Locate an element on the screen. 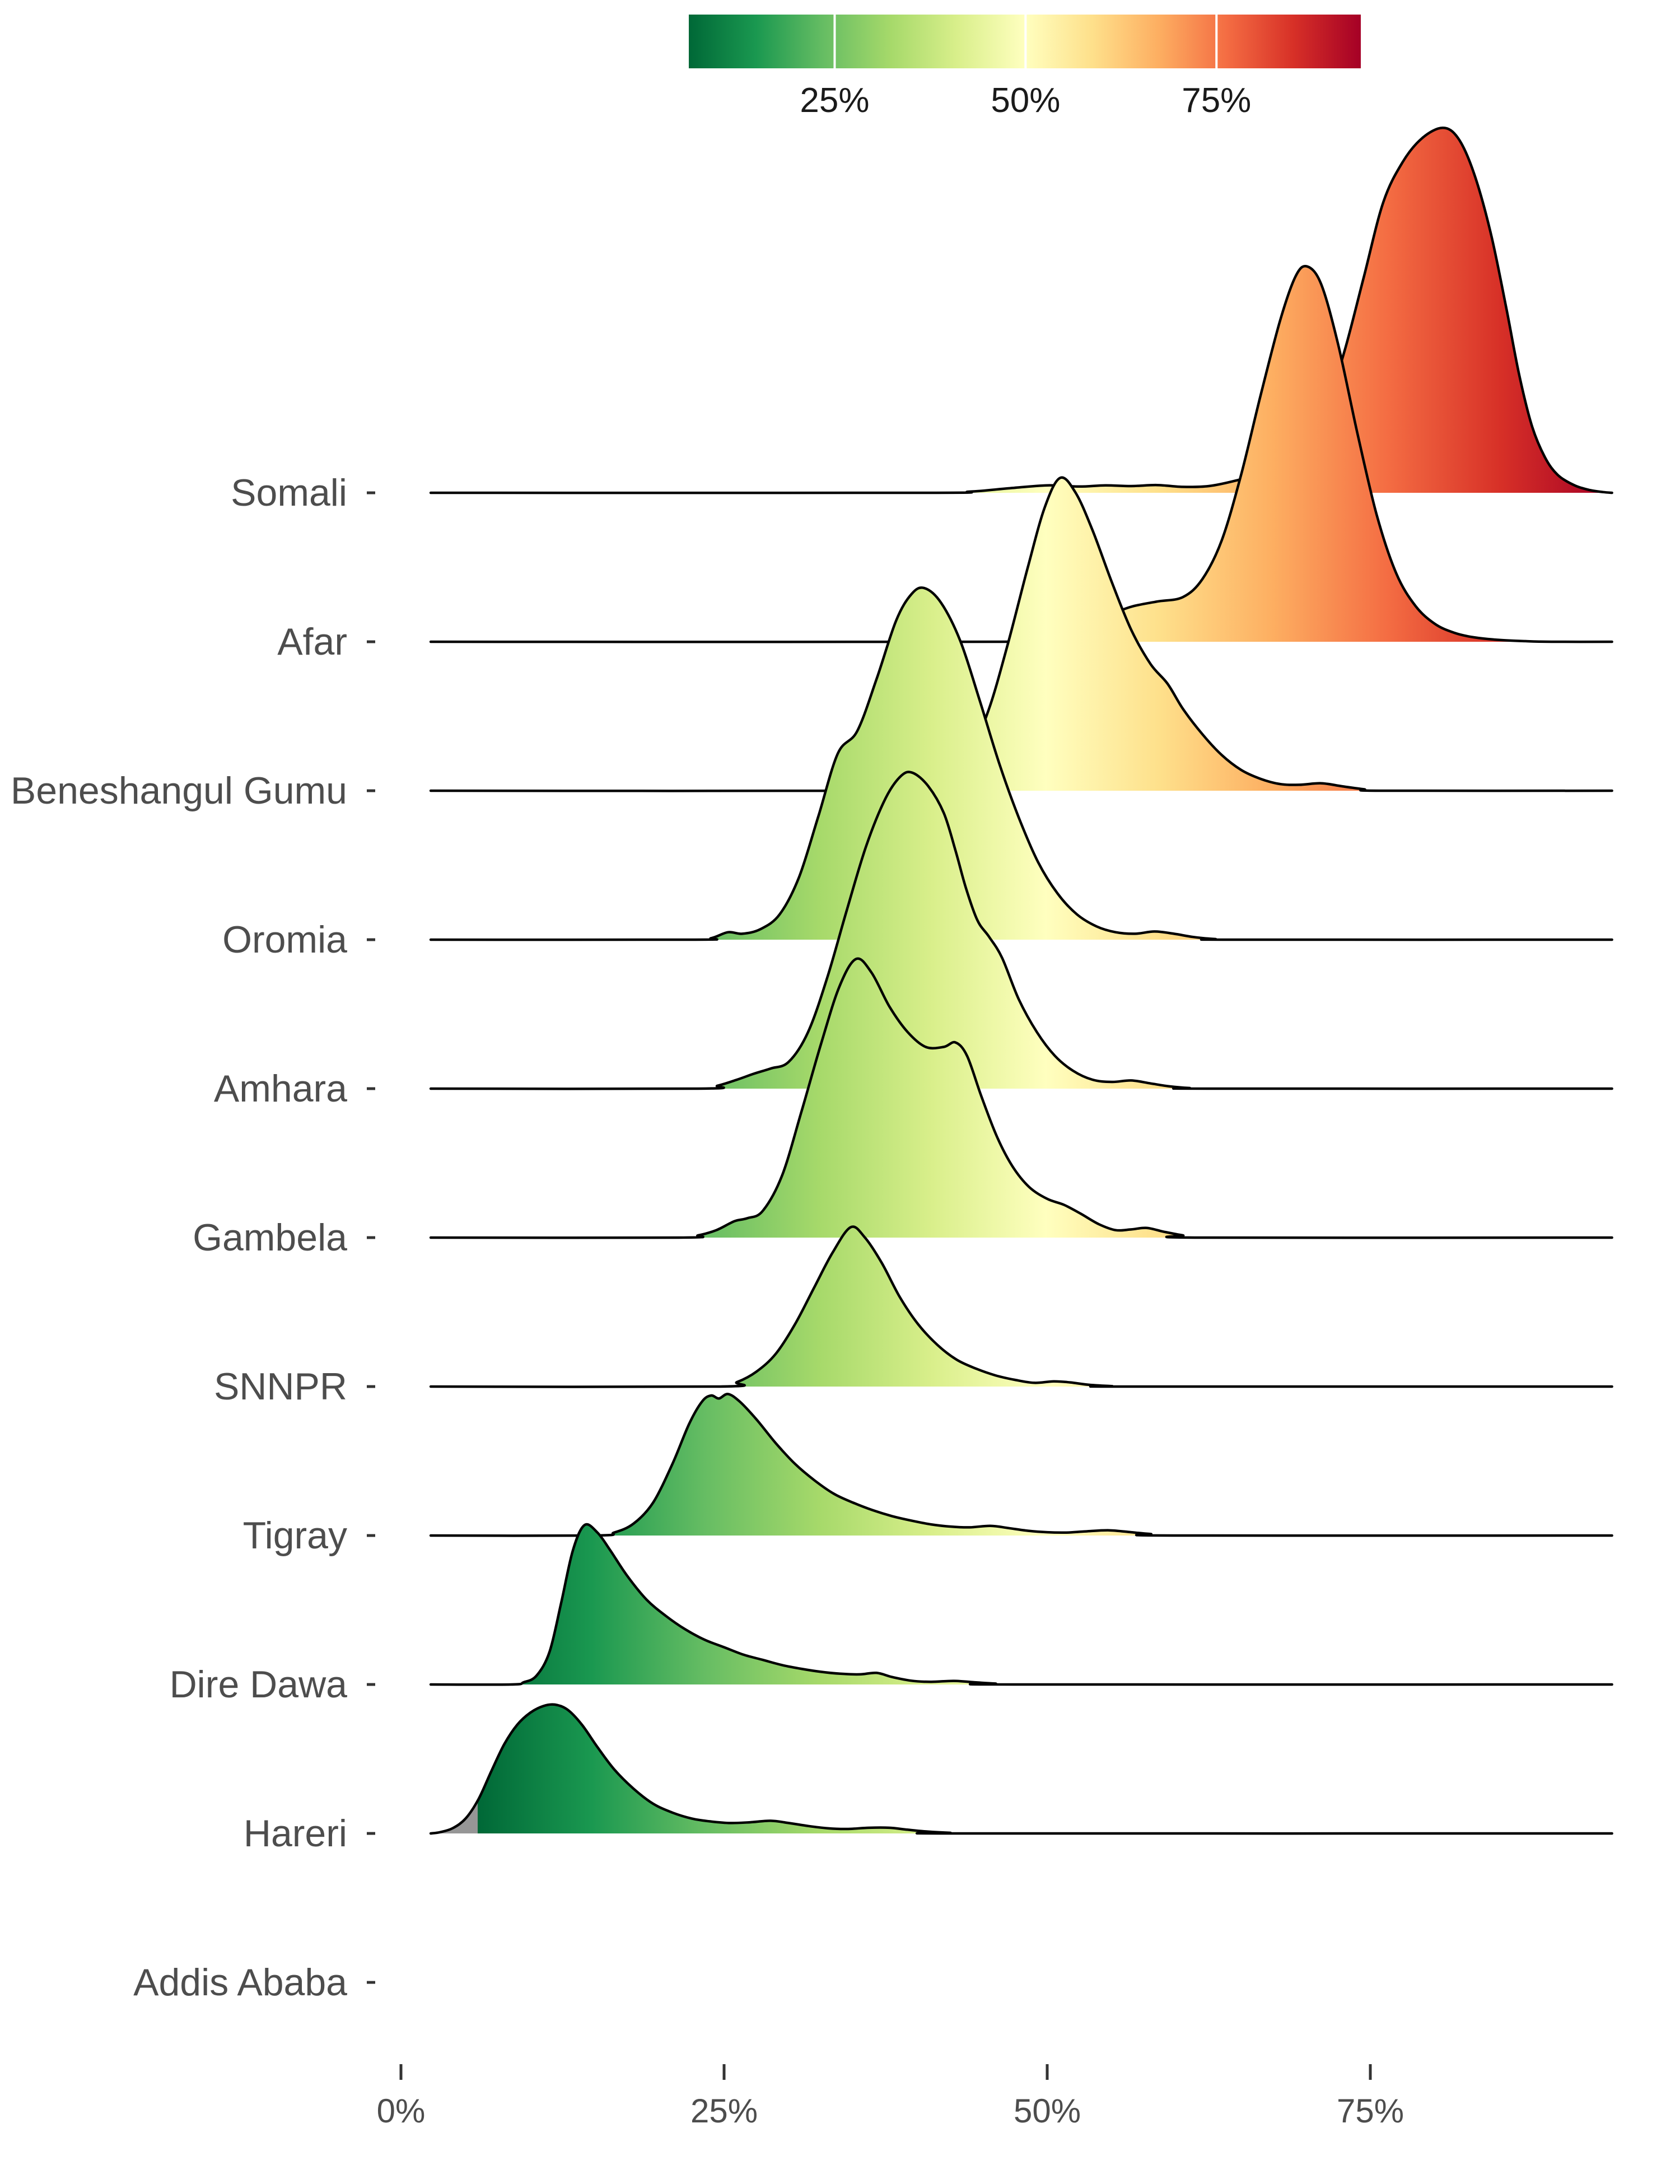 This screenshot has width=1680, height=2184. x-axis: 0% 25% 50% 75% is located at coordinates (891, 2097).